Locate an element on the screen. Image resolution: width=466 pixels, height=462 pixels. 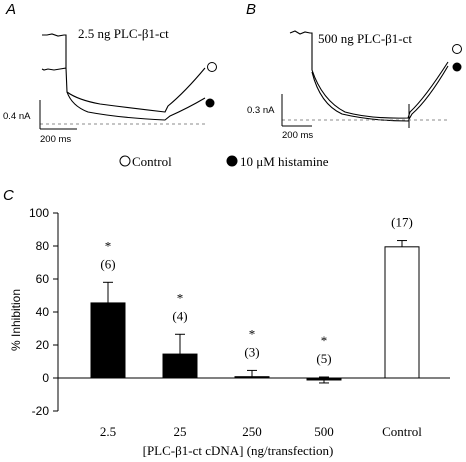
panel-a: A 2.5 ng PLC-β1-ct 0.4 nA 200 ms is located at coordinates (110, 73).